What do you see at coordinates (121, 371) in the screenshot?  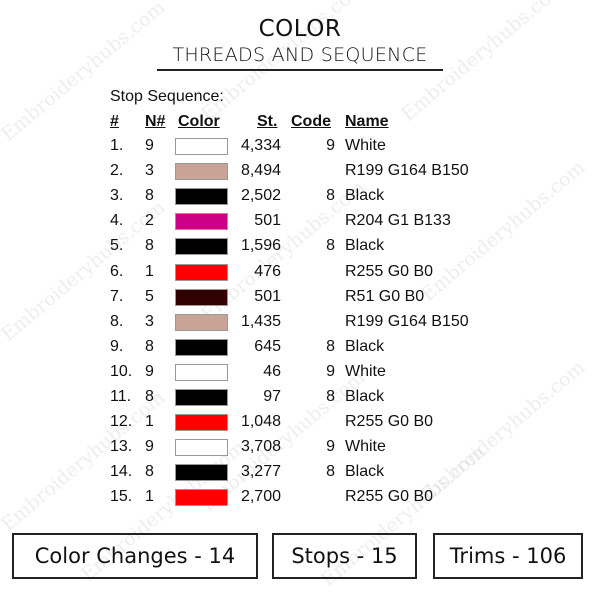 I see `row-number: 10.` at bounding box center [121, 371].